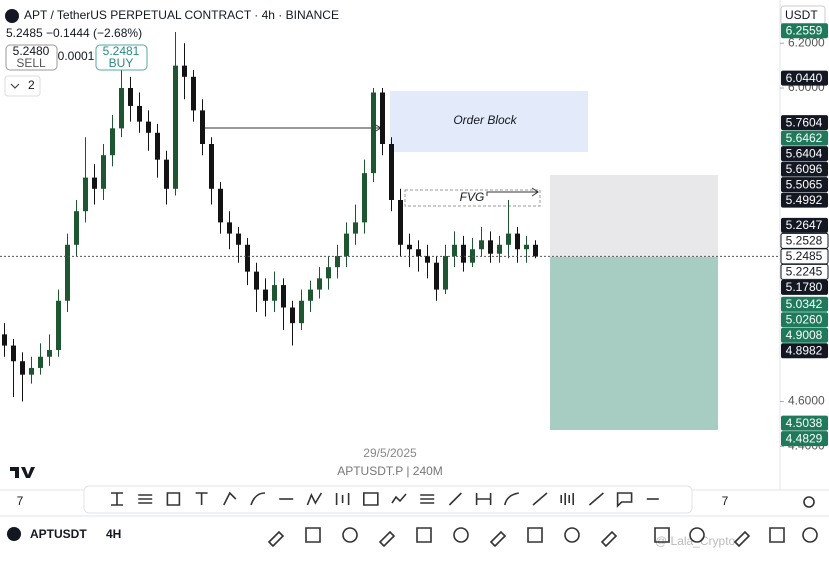 This screenshot has width=829, height=567. What do you see at coordinates (388, 499) in the screenshot?
I see `toolbar-bg` at bounding box center [388, 499].